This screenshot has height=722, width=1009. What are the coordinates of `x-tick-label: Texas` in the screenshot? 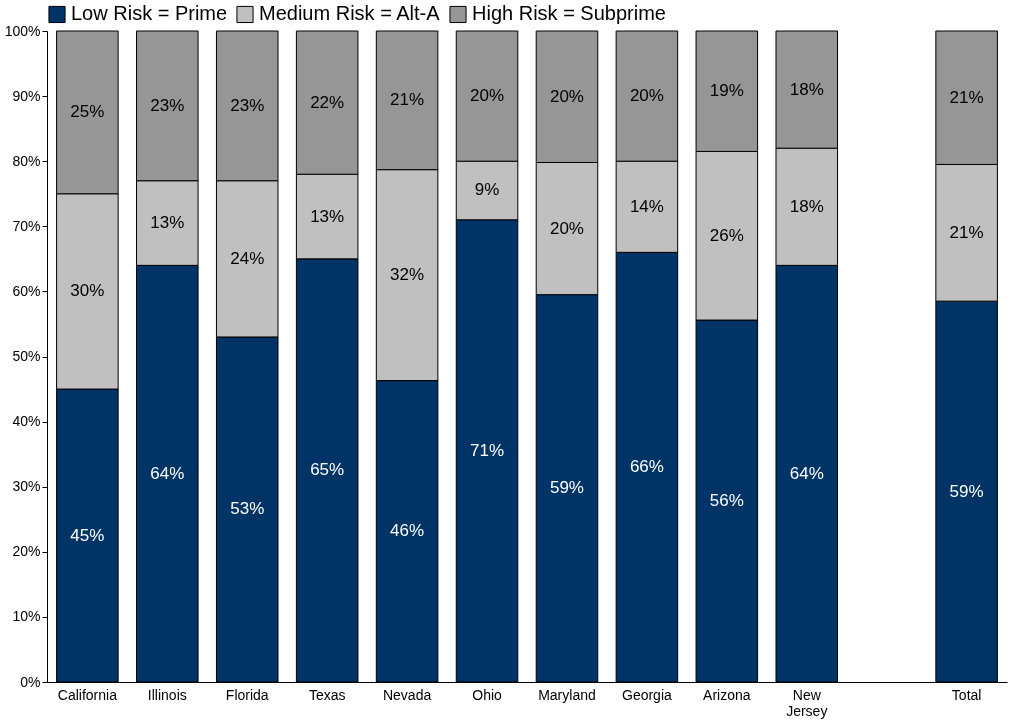 It's located at (327, 694).